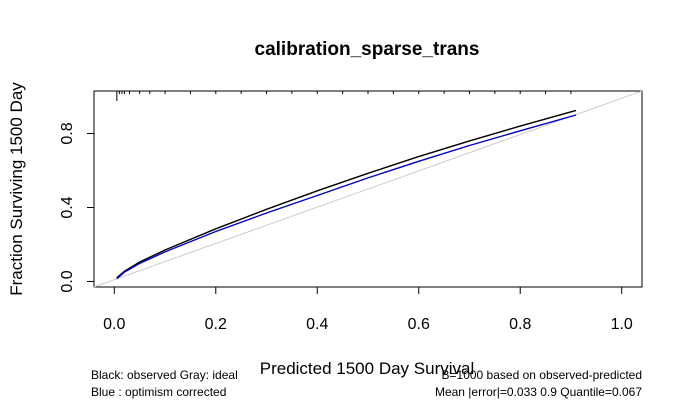  What do you see at coordinates (114, 324) in the screenshot?
I see `x-tick-label: 0.0` at bounding box center [114, 324].